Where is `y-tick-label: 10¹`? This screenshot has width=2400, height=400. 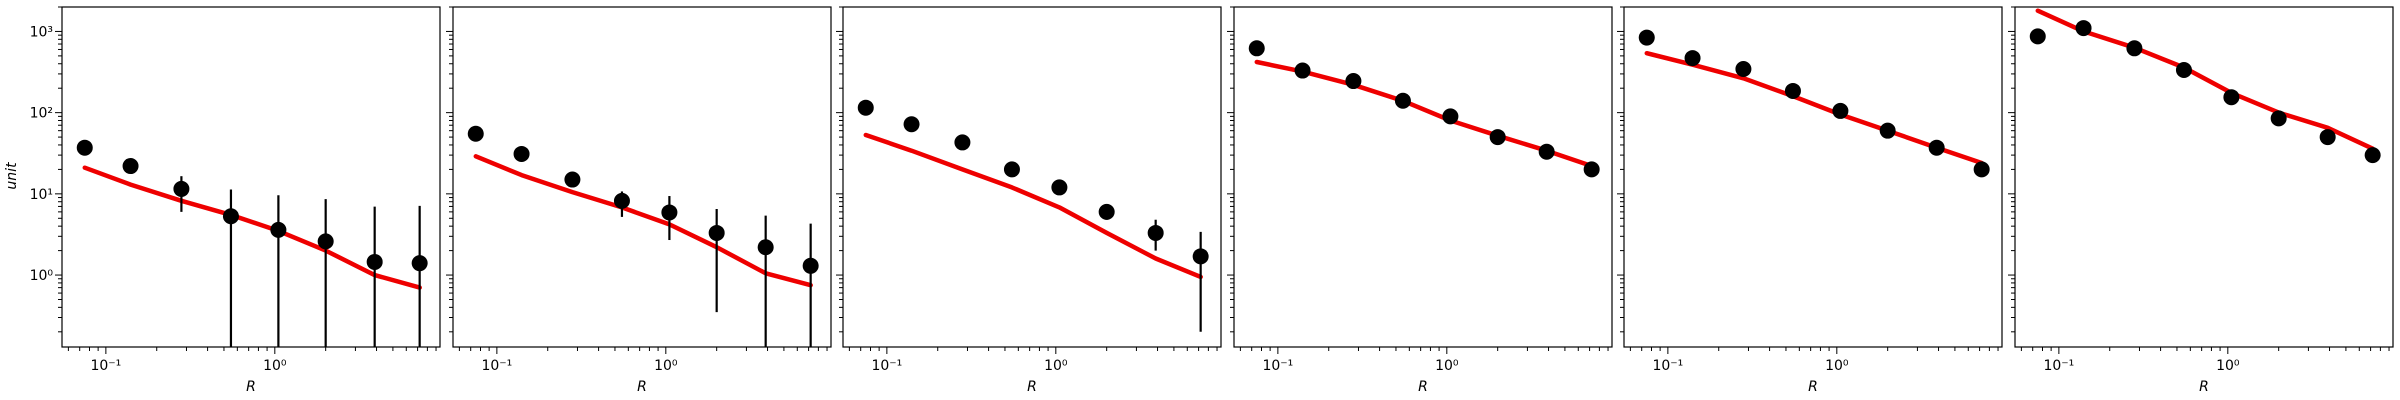
y-tick-label: 10¹ is located at coordinates (41, 195).